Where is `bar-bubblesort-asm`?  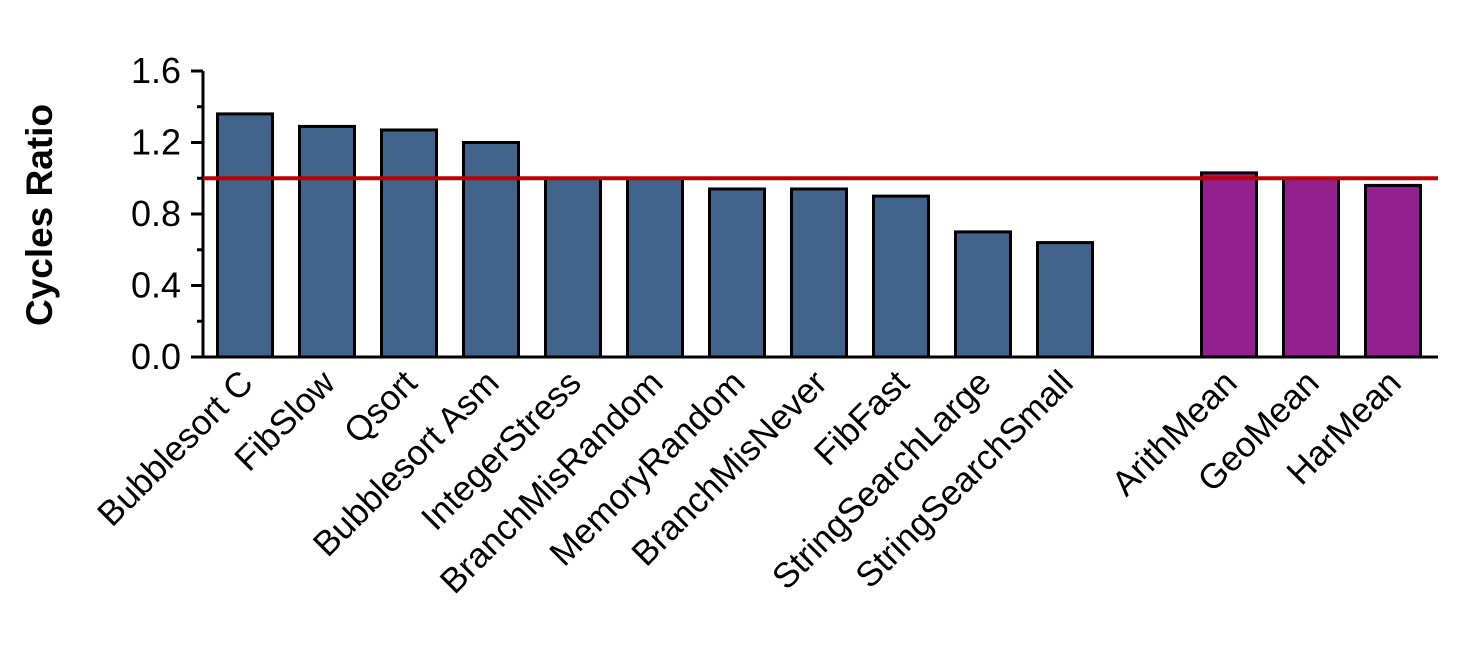 bar-bubblesort-asm is located at coordinates (491, 250).